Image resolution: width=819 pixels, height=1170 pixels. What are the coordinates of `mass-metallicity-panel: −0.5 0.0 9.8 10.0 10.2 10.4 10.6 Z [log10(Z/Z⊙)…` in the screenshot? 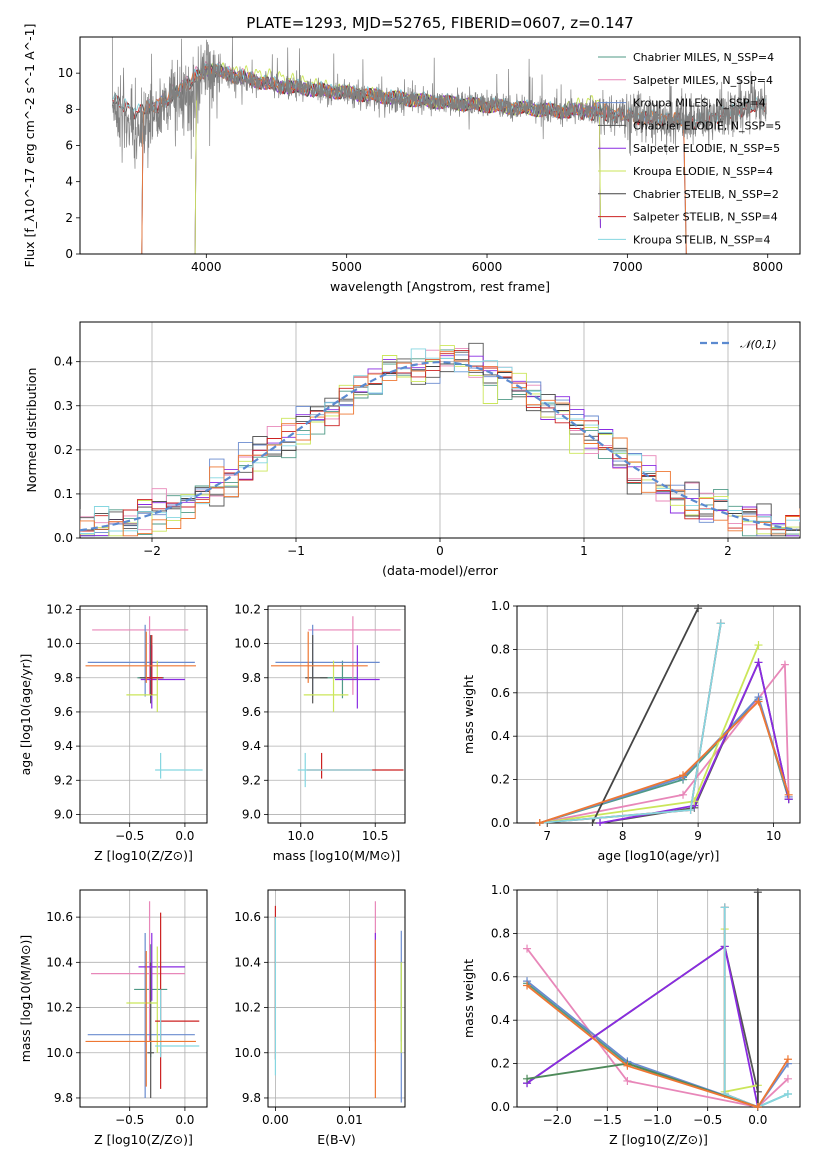 It's located at (113, 1018).